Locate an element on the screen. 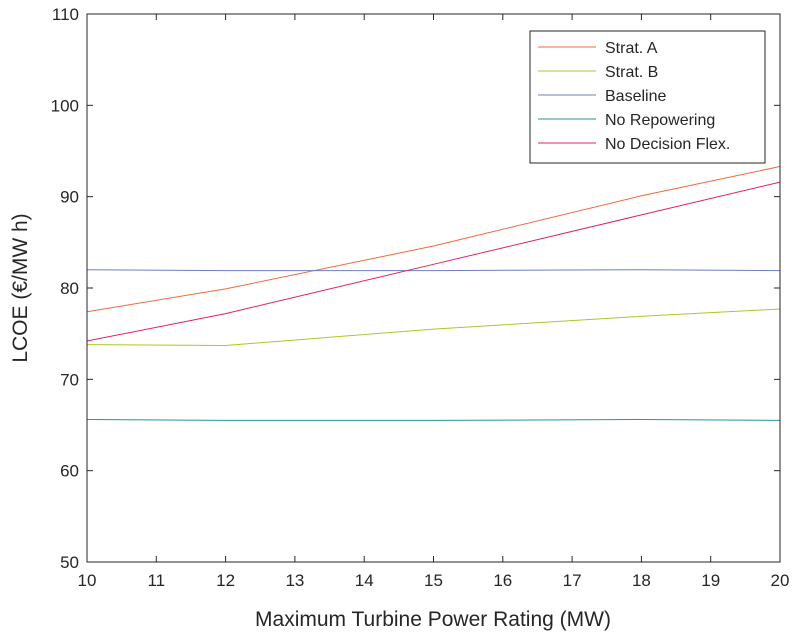 This screenshot has width=796, height=635. series-line-baseline is located at coordinates (433, 270).